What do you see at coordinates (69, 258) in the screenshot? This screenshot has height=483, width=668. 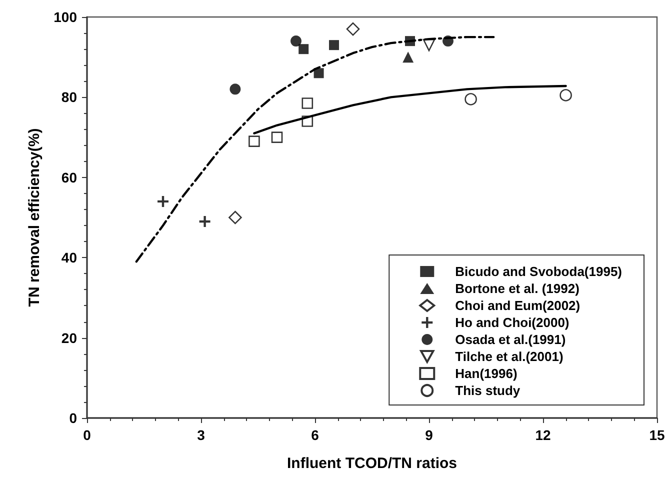 I see `y-tick-label: 40` at bounding box center [69, 258].